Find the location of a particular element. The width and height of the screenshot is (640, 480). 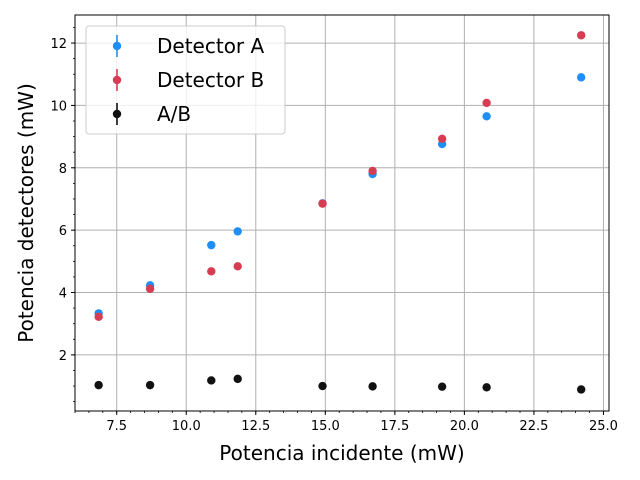

y-tick-label: 4 is located at coordinates (63, 294).